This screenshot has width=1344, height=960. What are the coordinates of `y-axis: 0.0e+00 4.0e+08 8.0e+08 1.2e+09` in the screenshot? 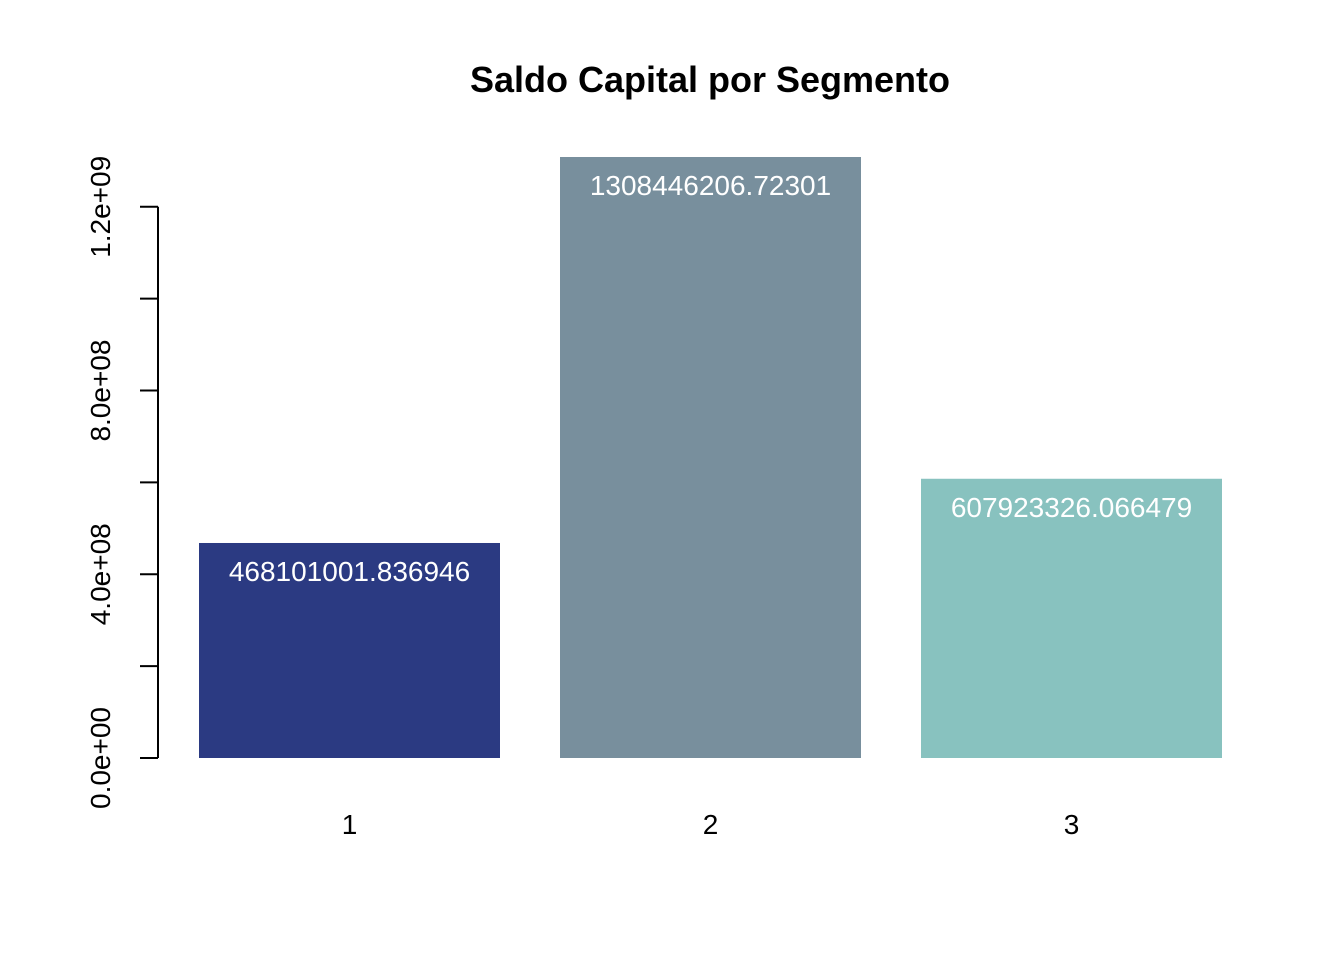 It's located at (122, 482).